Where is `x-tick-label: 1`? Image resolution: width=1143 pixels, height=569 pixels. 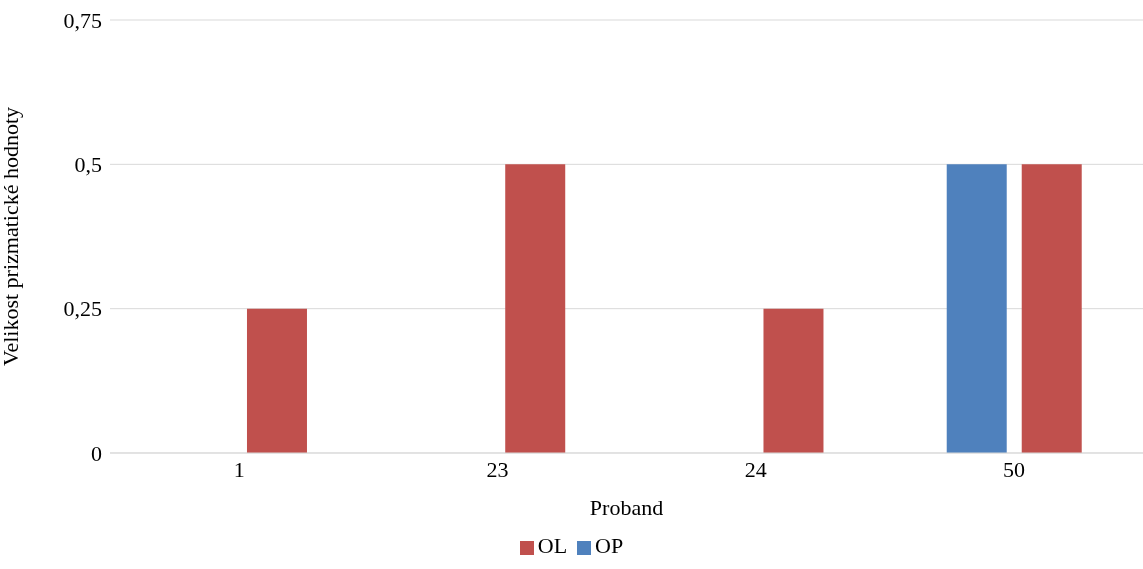
x-tick-label: 1 is located at coordinates (239, 469).